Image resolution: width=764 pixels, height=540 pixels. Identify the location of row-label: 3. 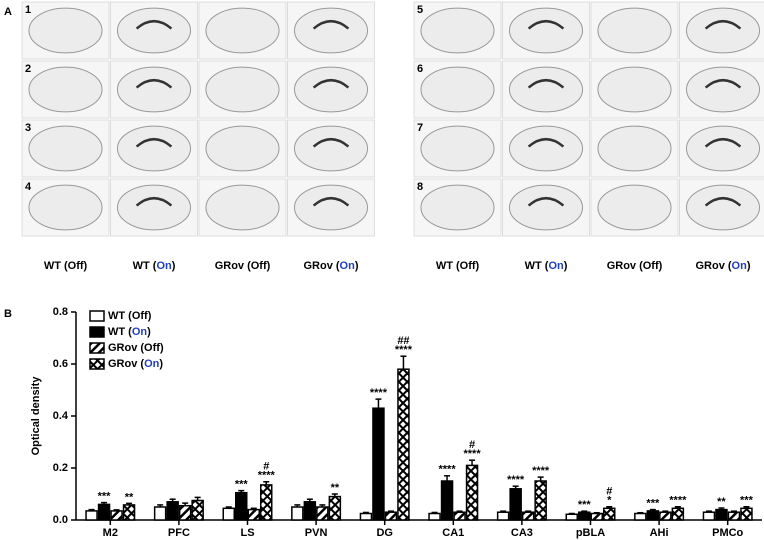
(28, 128).